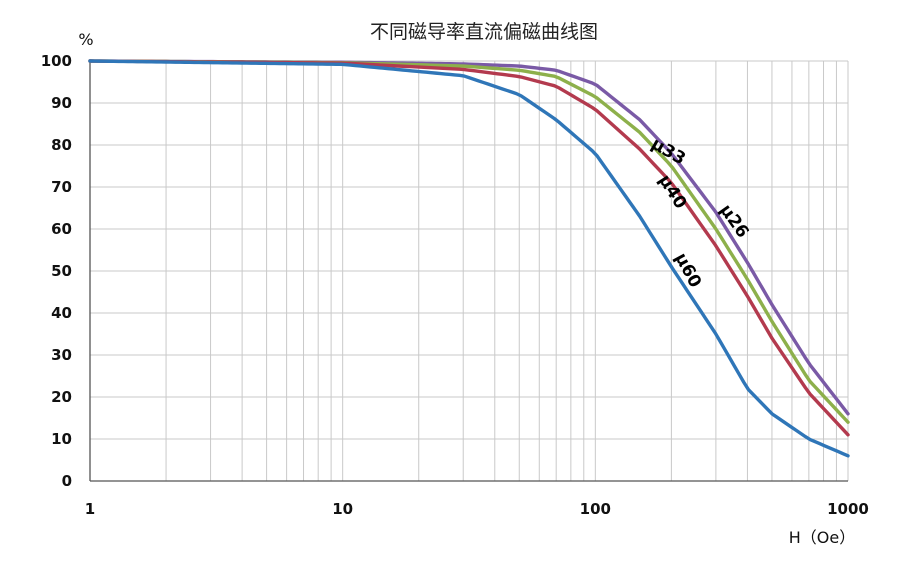  What do you see at coordinates (61, 187) in the screenshot?
I see `y-tick-label: 70` at bounding box center [61, 187].